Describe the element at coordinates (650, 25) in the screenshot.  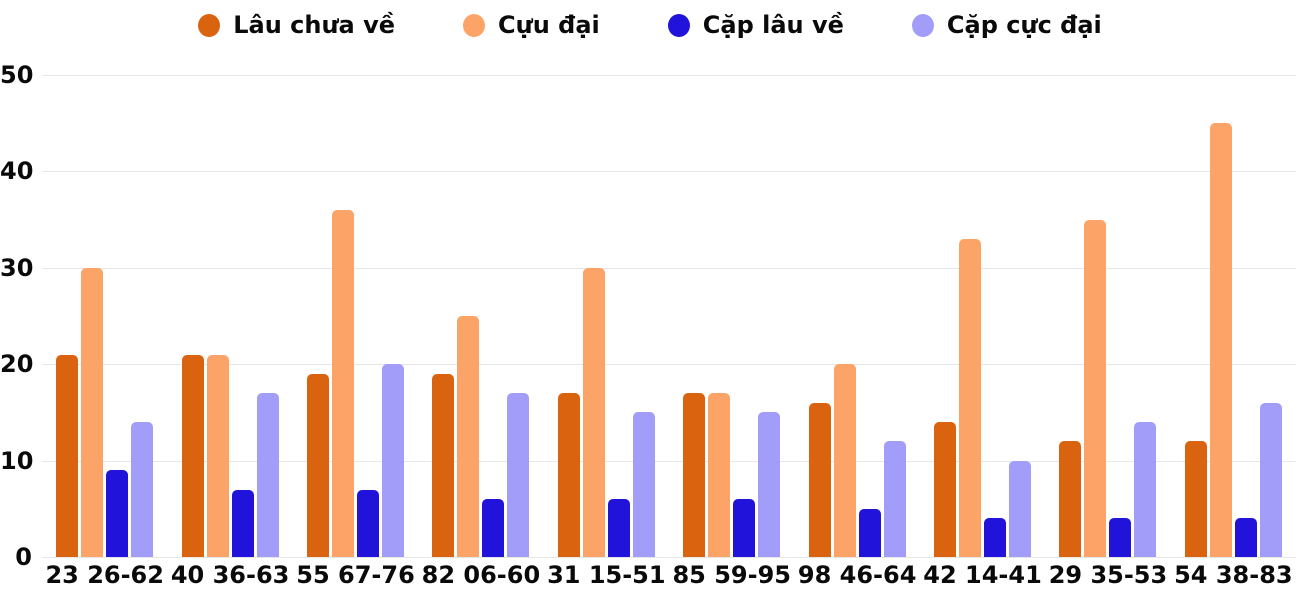
I see `chart-legend: Lâu chưa về Cựu đại Cặp lâu về Cặp cực đại` at that location.